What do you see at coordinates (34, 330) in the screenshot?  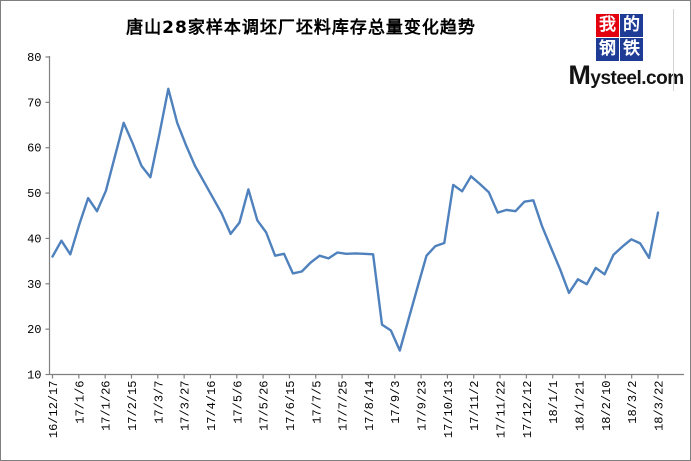 I see `y-tick-label: 20` at bounding box center [34, 330].